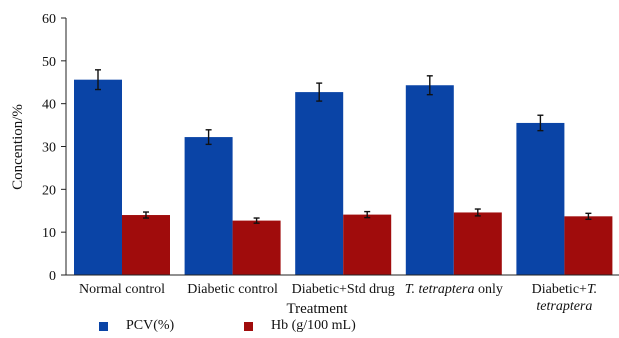  I want to click on legend-swatch-pcv, so click(103, 326).